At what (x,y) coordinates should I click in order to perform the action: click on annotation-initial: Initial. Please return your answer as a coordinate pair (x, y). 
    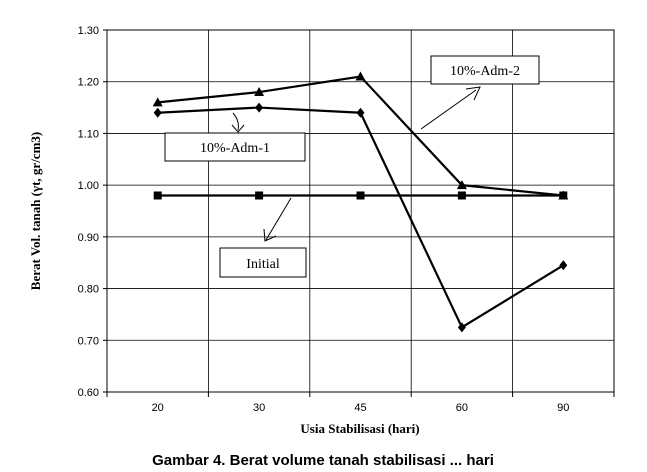
    Looking at the image, I should click on (263, 237).